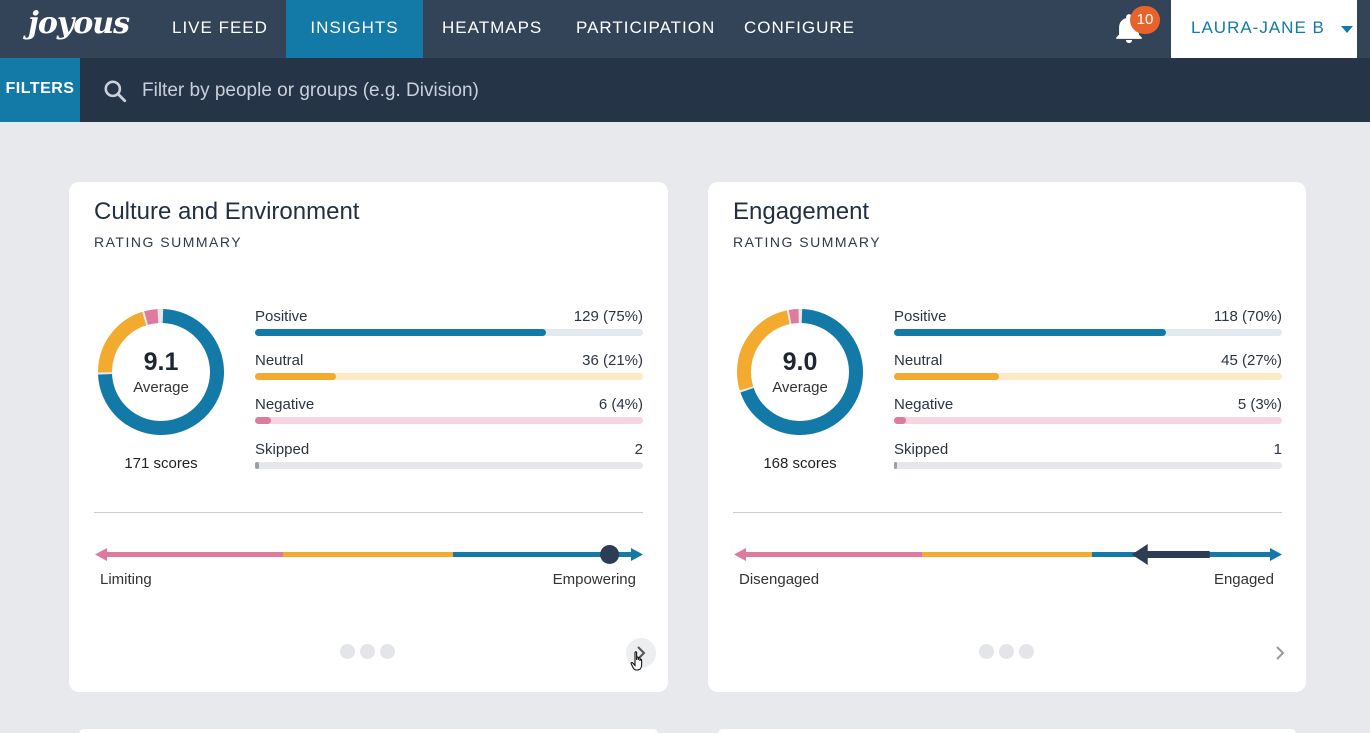  I want to click on stat-value: 1, so click(1277, 449).